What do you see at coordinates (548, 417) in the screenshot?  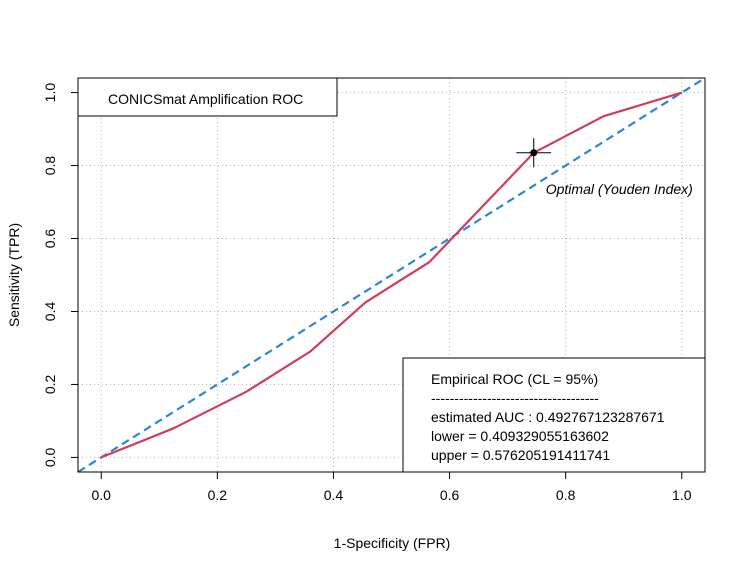 I see `stats-line-auc: estimated AUC : 0.492767123287671` at bounding box center [548, 417].